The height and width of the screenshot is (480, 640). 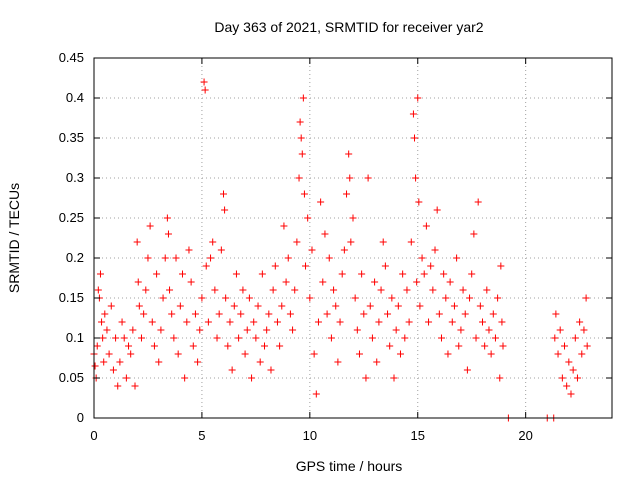 I want to click on x-tick-label: 15, so click(x=418, y=435).